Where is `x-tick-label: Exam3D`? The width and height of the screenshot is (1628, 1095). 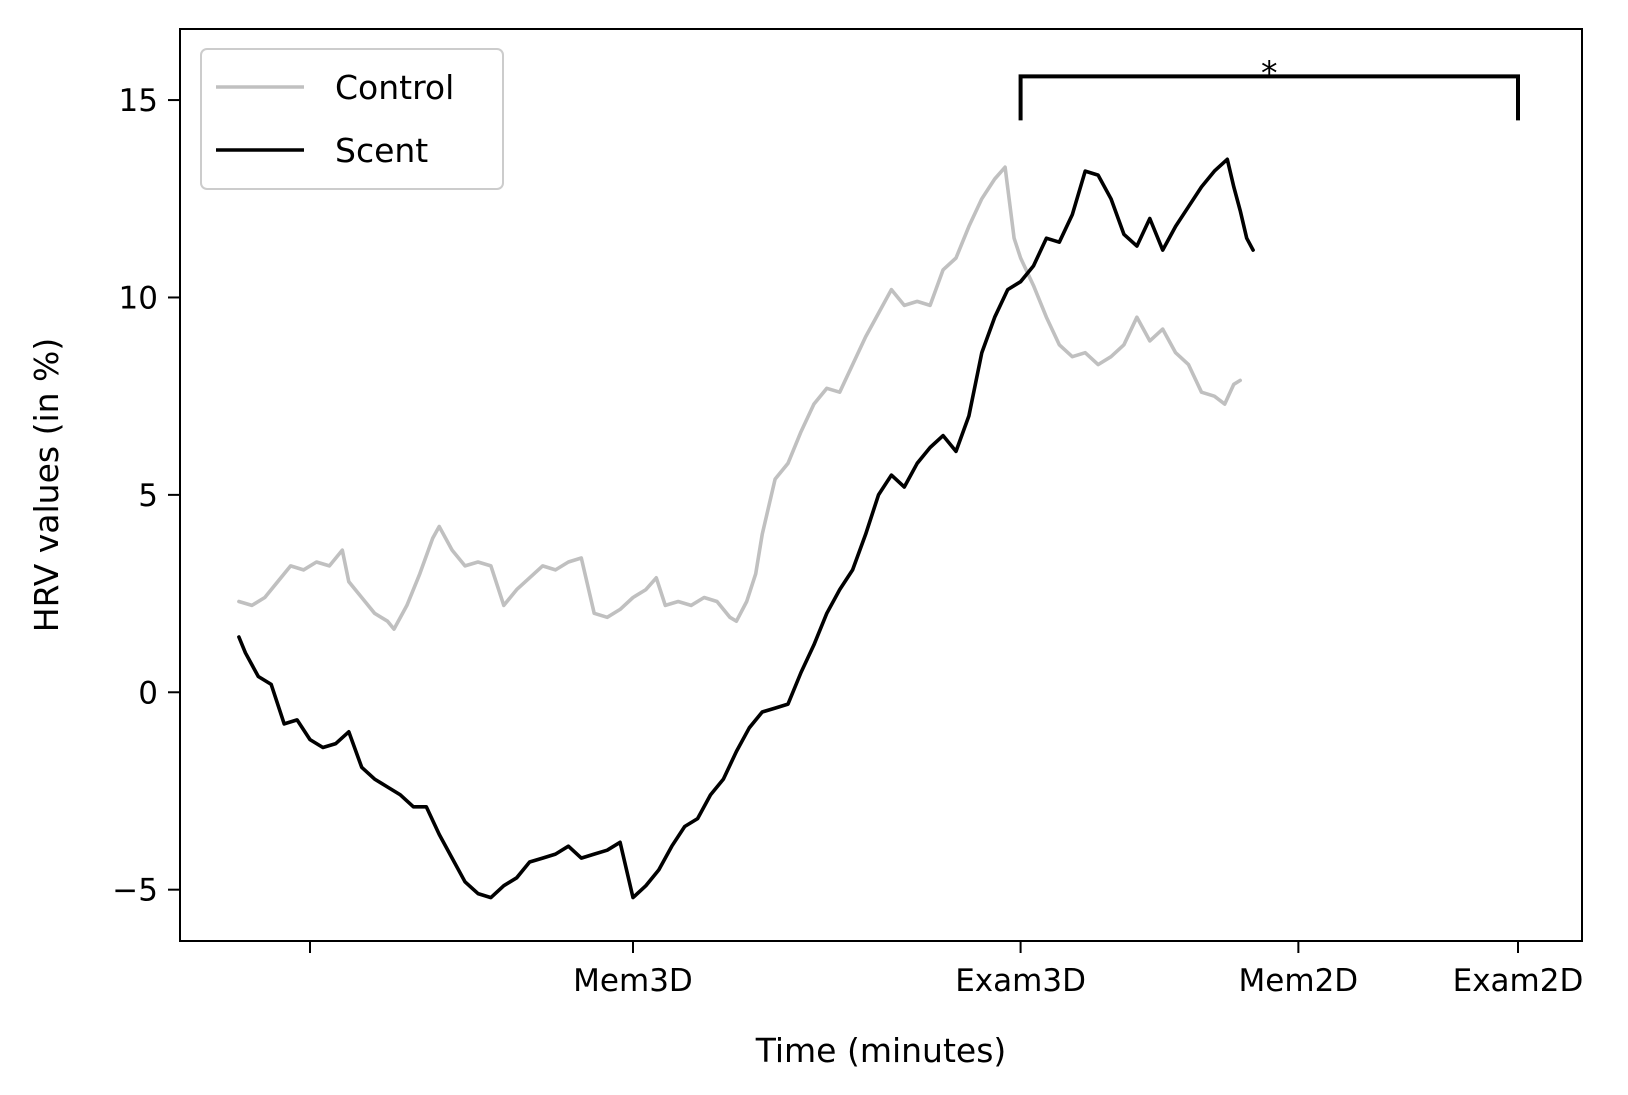 x-tick-label: Exam3D is located at coordinates (1020, 981).